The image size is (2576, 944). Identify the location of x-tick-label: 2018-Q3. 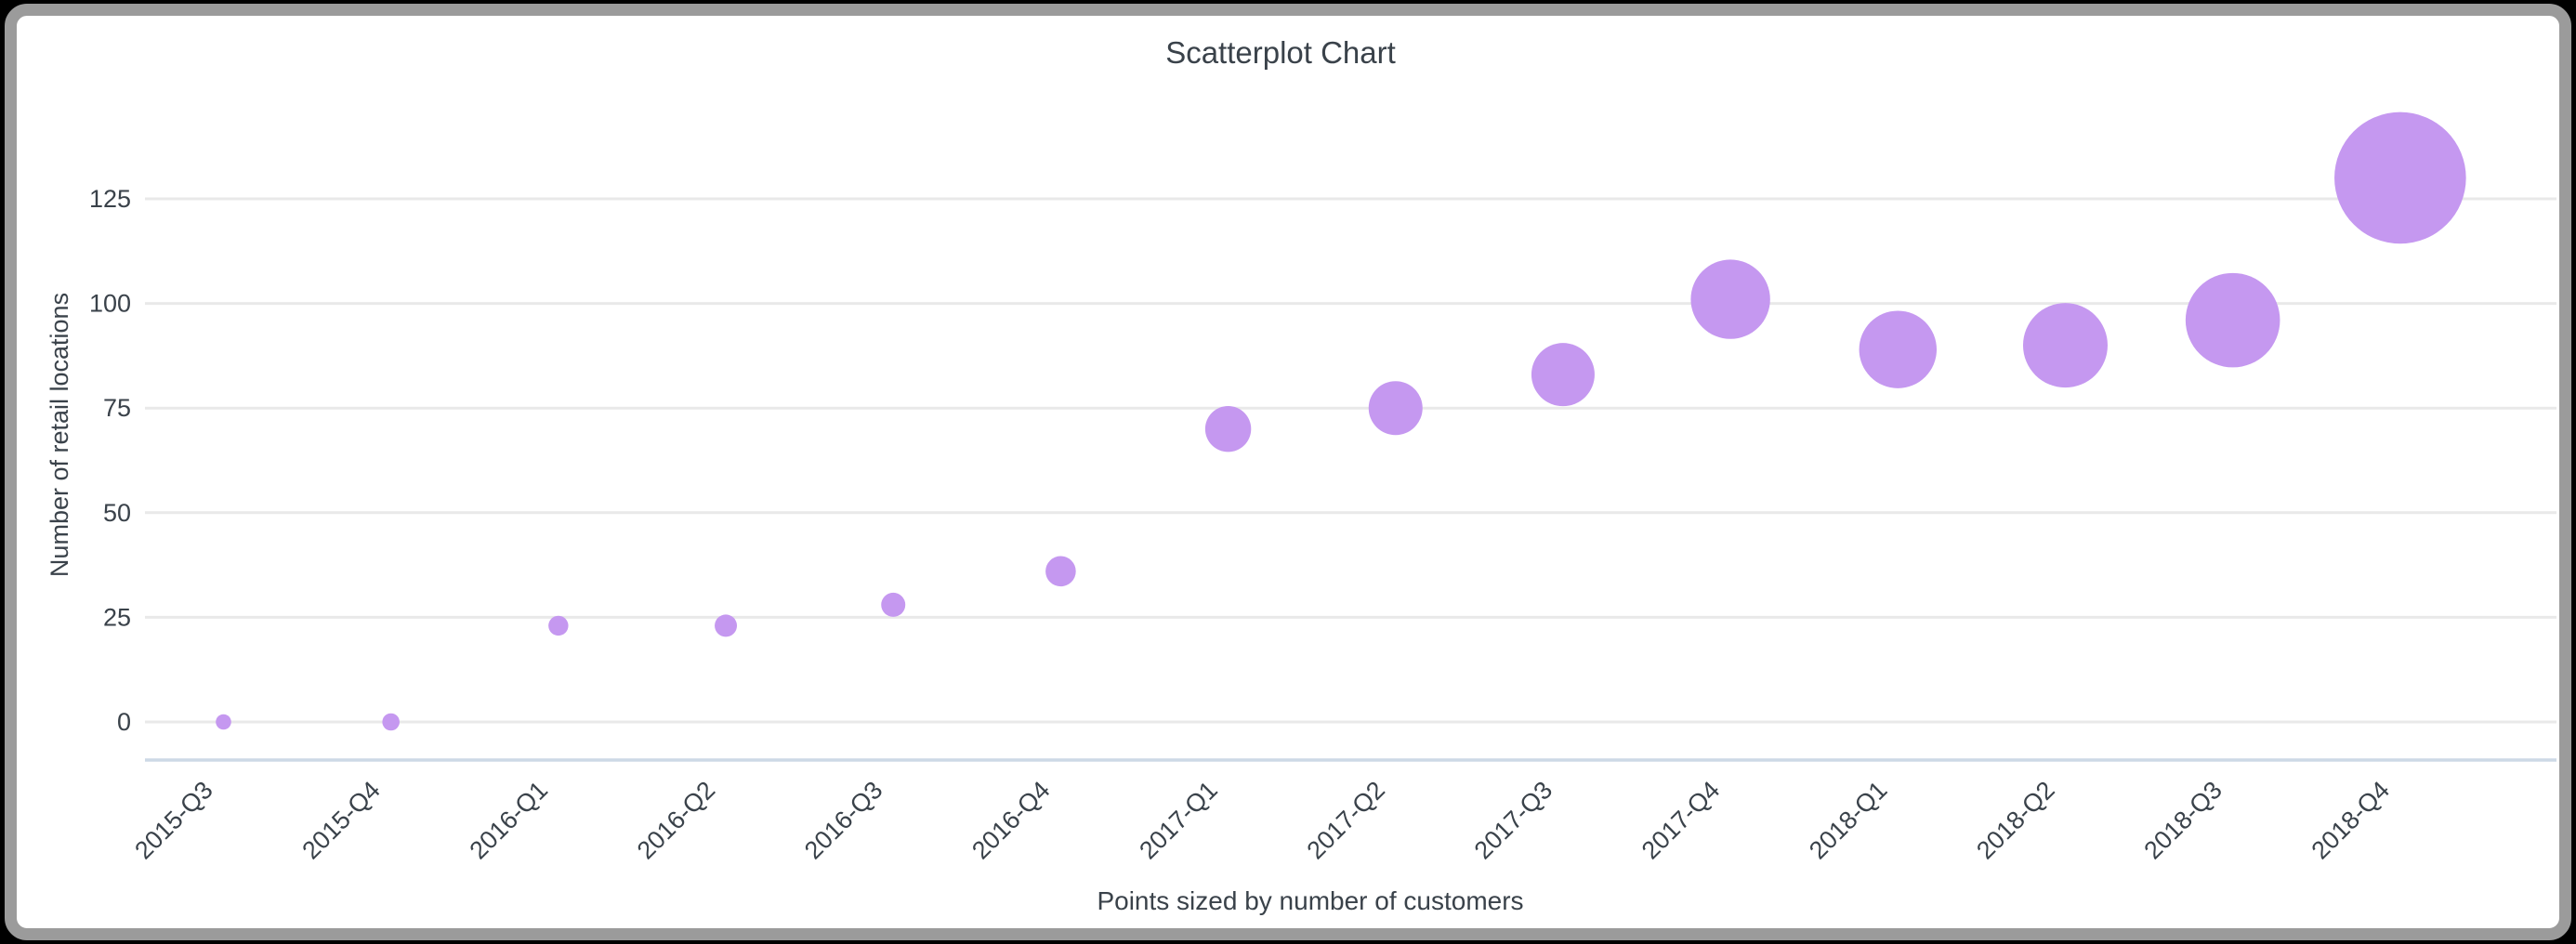
(2183, 820).